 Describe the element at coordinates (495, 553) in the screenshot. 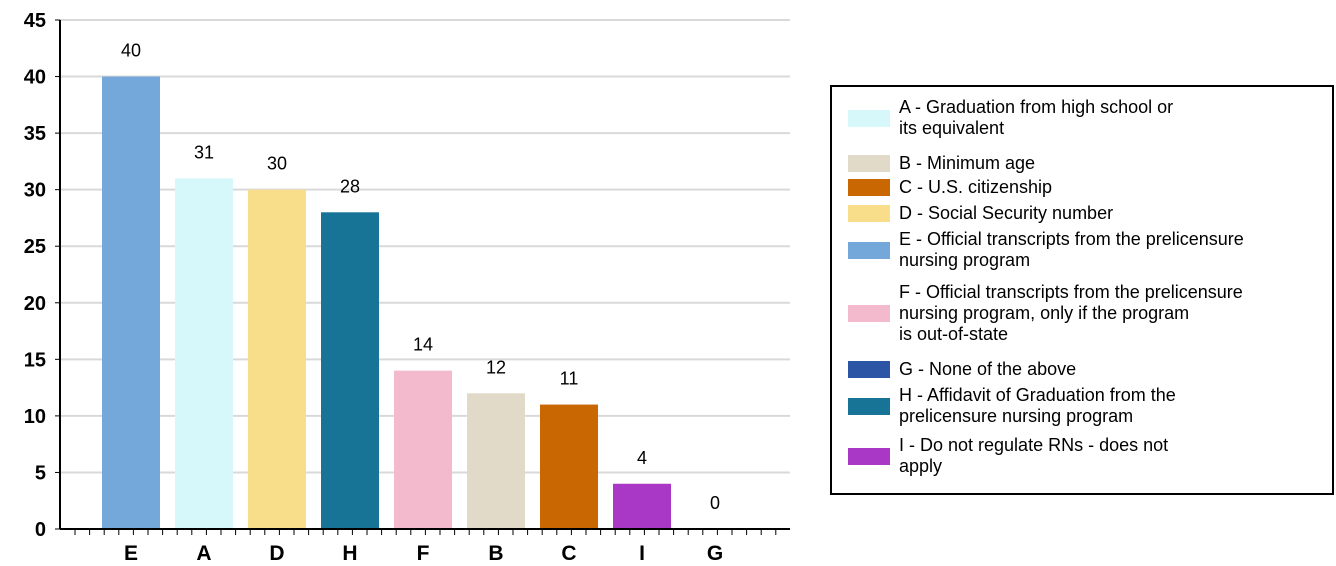

I see `x-tick-label-B: B` at that location.